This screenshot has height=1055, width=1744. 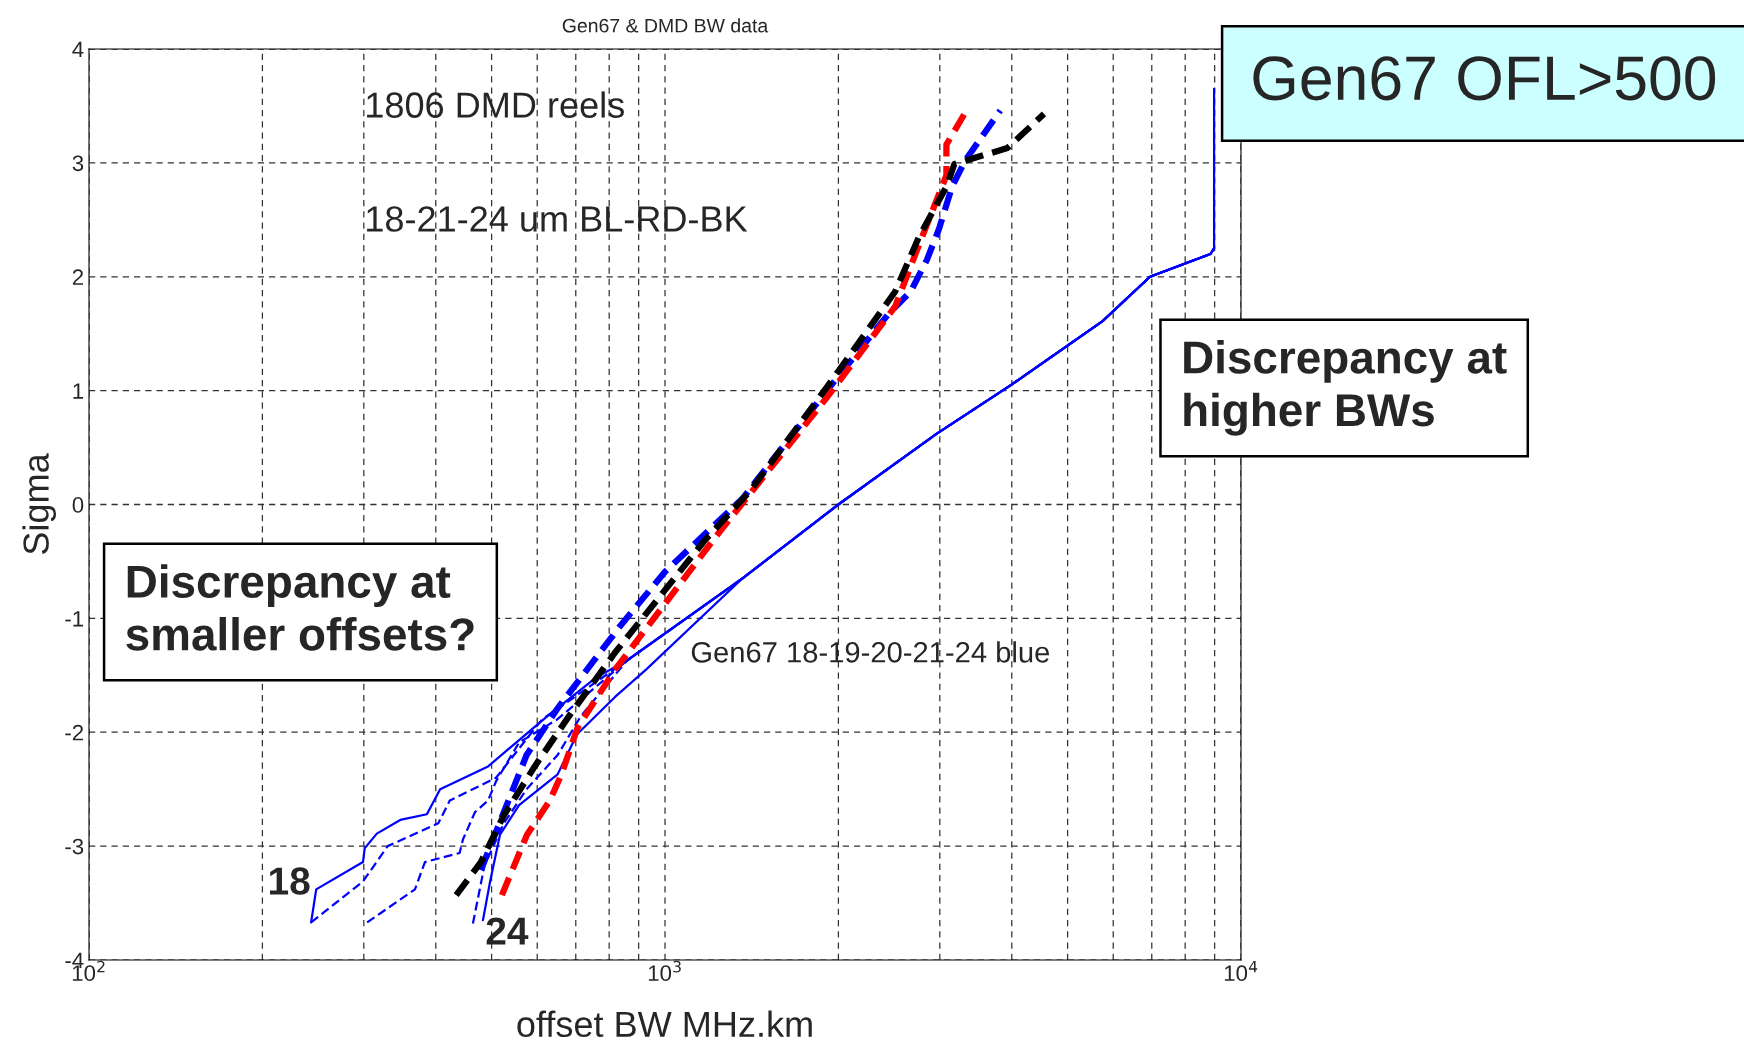 I want to click on x-tick-label: 10$^{4}$, so click(x=1241, y=971).